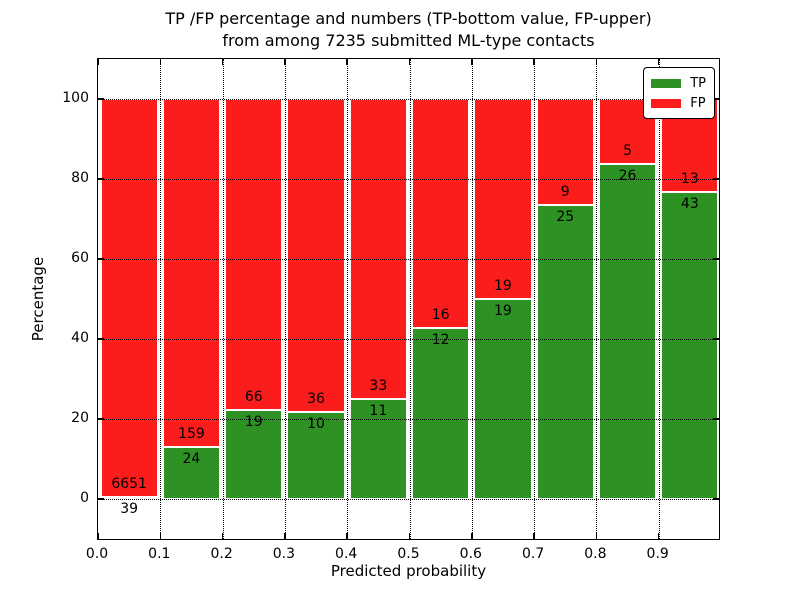 Image resolution: width=800 pixels, height=600 pixels. I want to click on x-tick-label: 0.9, so click(657, 554).